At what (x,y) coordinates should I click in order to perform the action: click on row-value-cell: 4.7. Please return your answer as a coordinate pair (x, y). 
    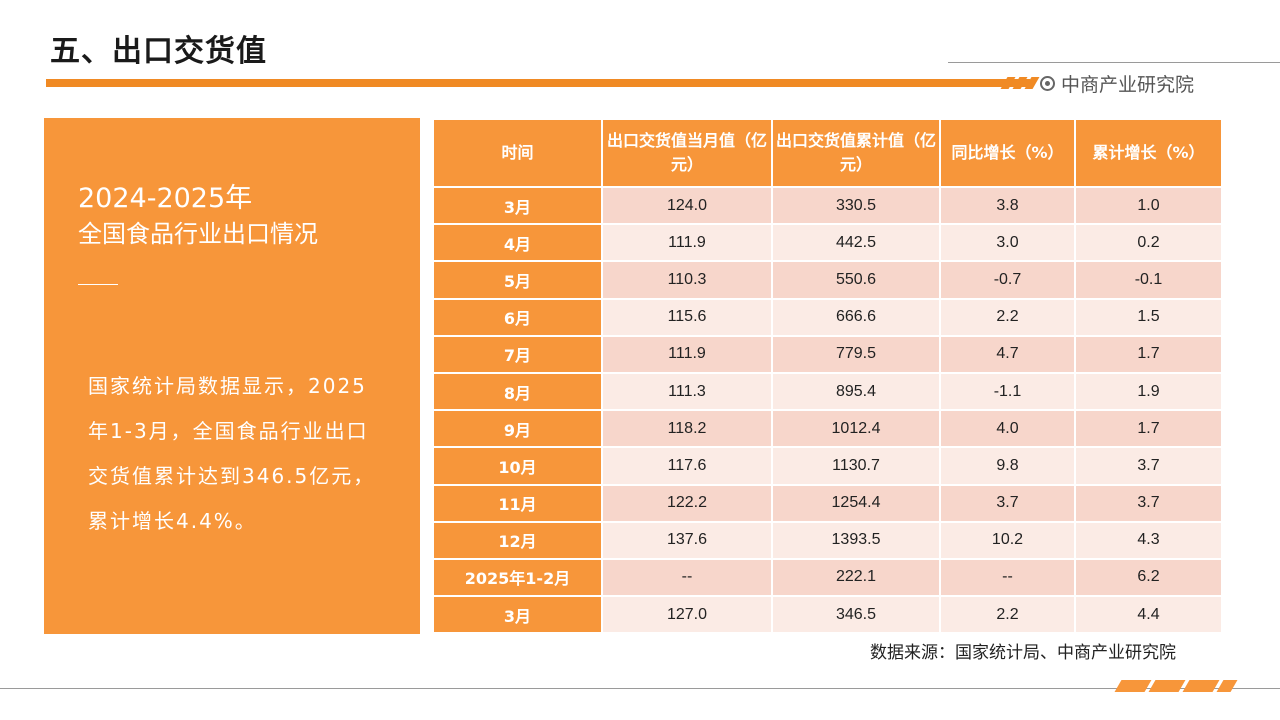
    Looking at the image, I should click on (1008, 354).